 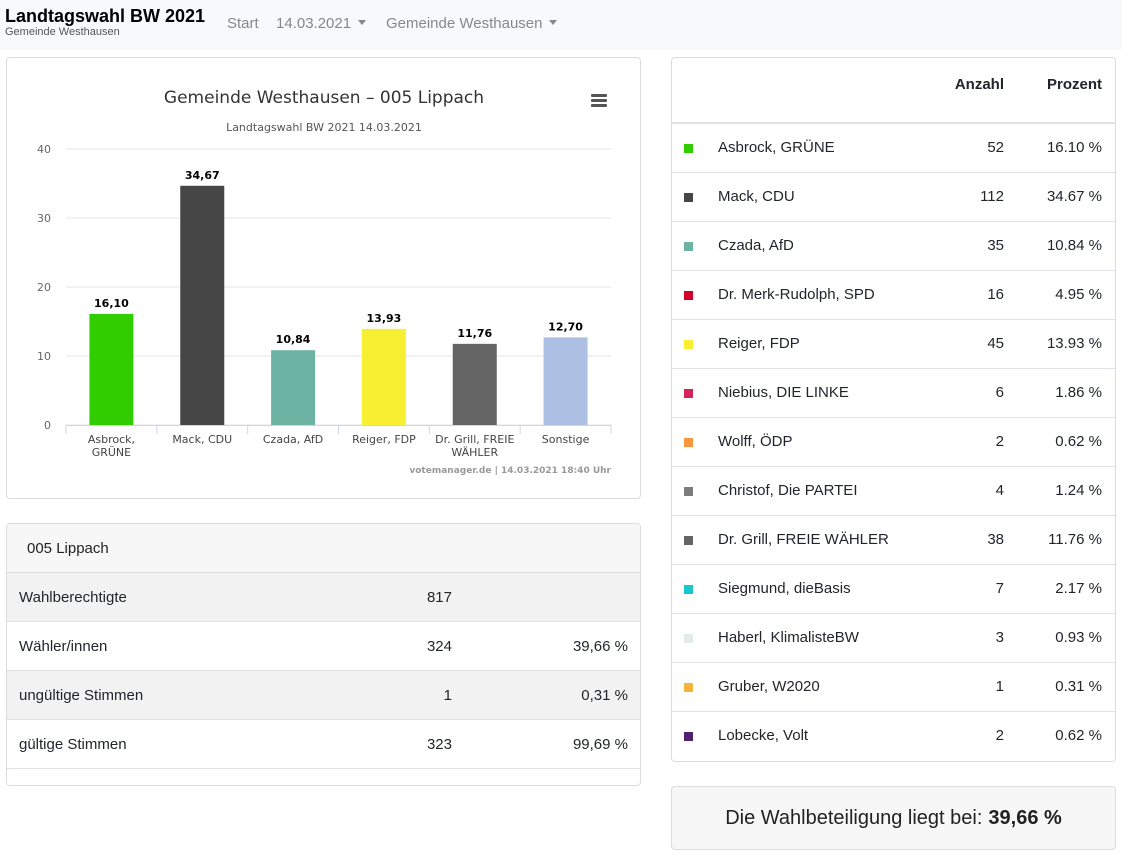 What do you see at coordinates (324, 127) in the screenshot?
I see `chart-subtitle: Landtagswahl BW 2021 14.03.2021` at bounding box center [324, 127].